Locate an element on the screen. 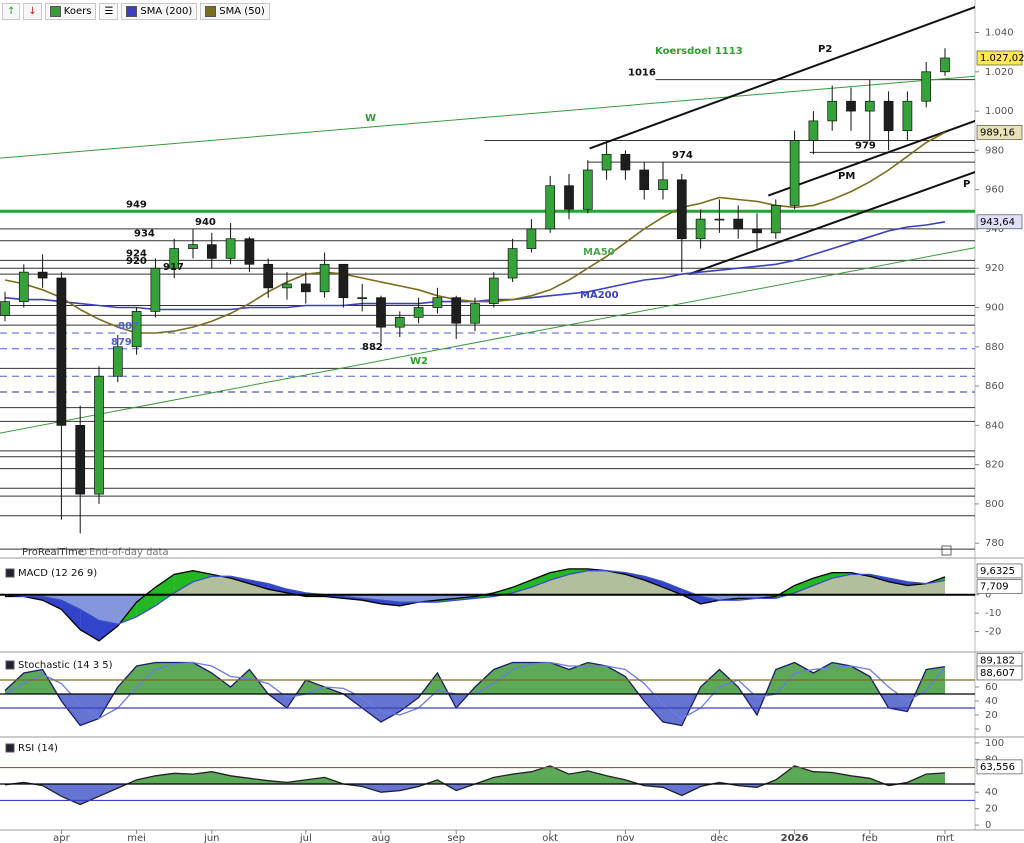  y-tick-label: 20 is located at coordinates (991, 809).